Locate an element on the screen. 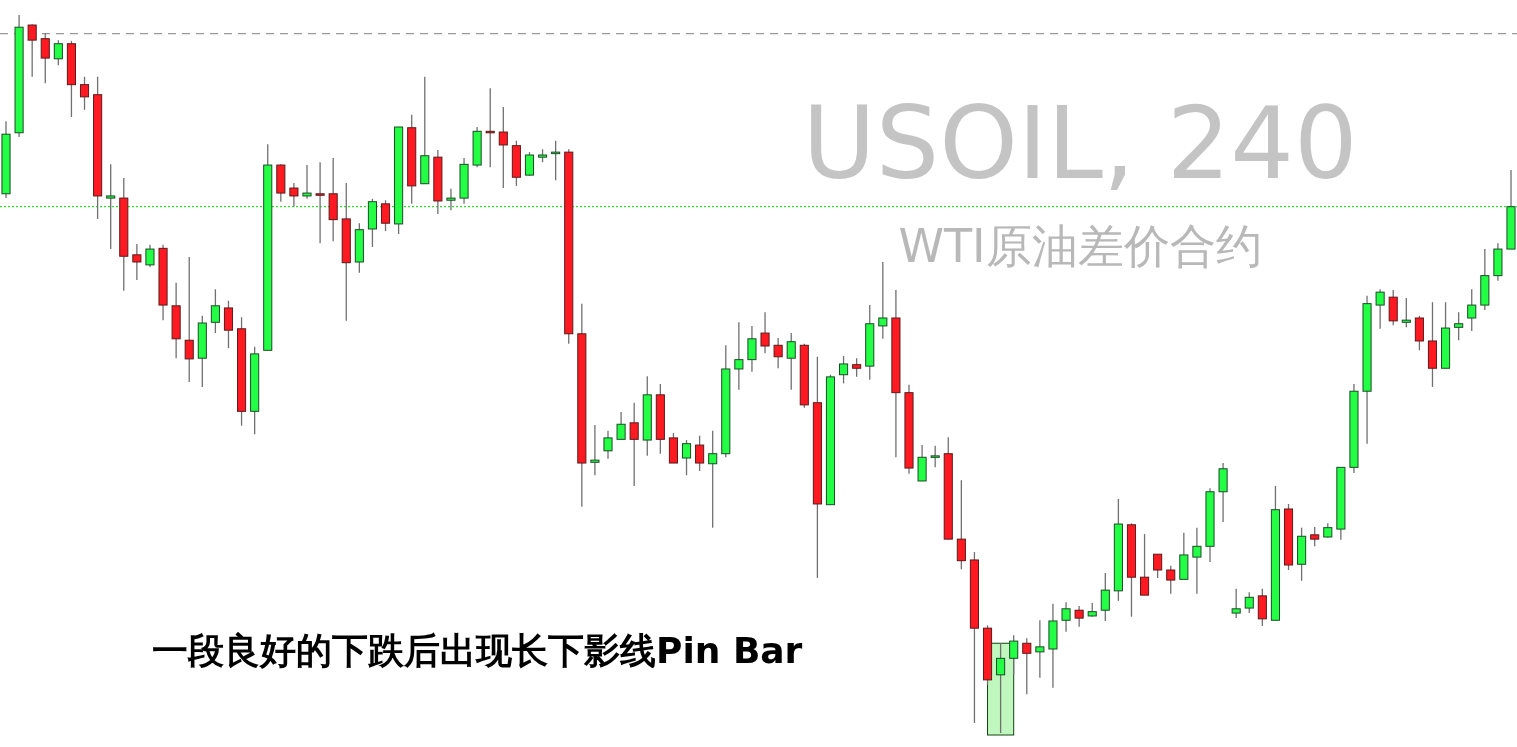  text: WTI原油差价合约 is located at coordinates (1080, 246).